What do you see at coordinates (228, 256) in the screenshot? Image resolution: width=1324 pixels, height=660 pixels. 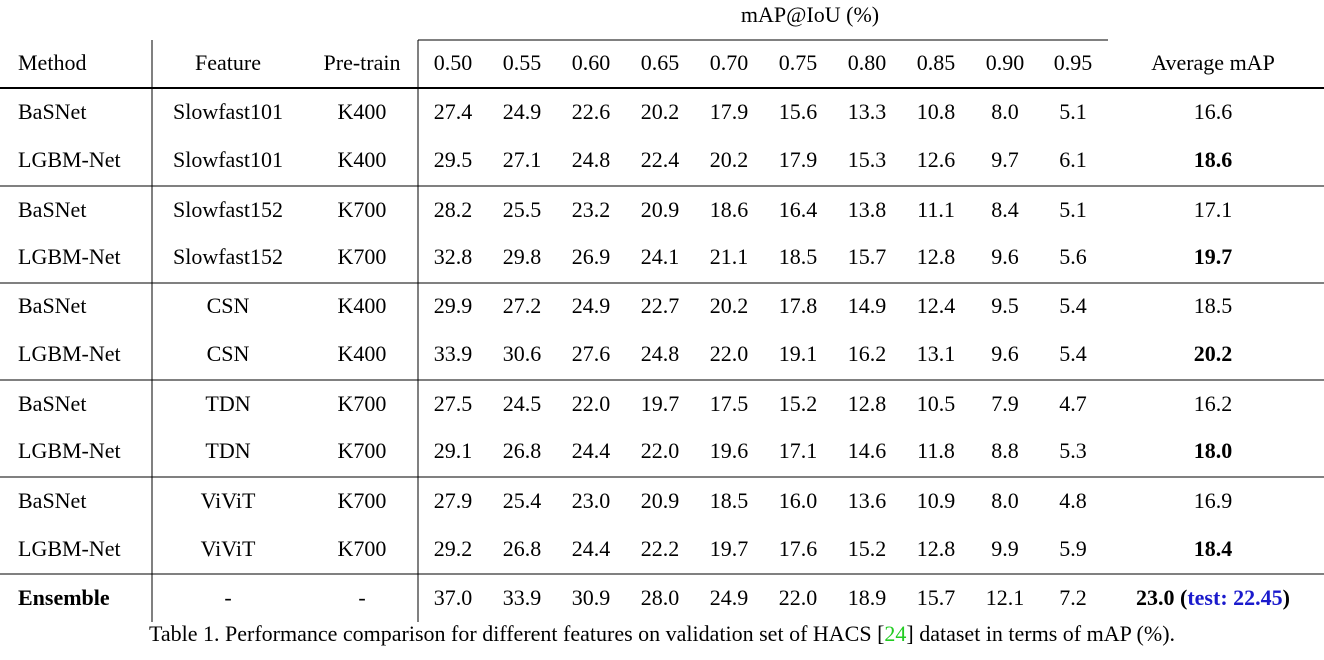 I see `cell: Slowfast152` at bounding box center [228, 256].